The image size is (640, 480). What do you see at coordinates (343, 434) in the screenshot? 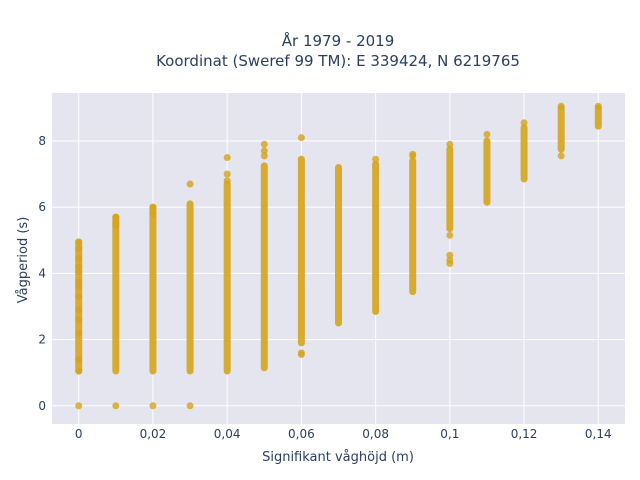
I see `x-axis-ticks: 0 0,02 0,04 0,06 0,08 0,1 0,12 0,14` at bounding box center [343, 434].